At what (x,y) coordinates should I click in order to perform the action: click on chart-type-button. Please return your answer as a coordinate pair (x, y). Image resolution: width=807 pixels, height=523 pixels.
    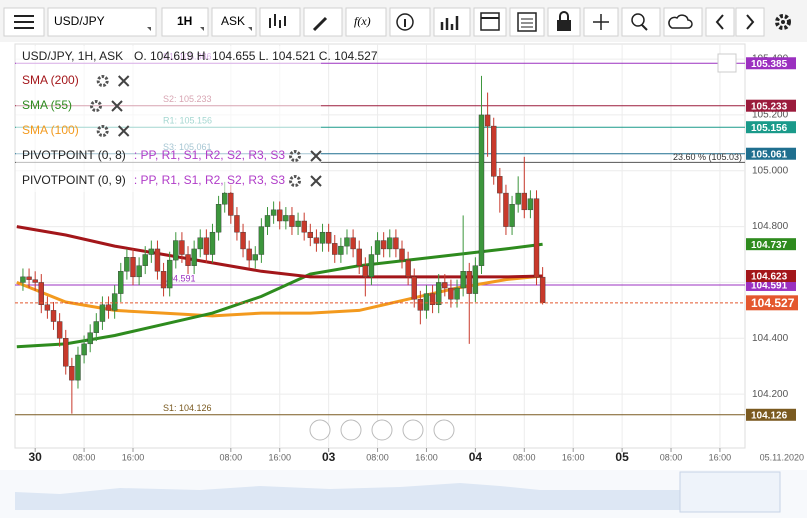
    Looking at the image, I should click on (280, 22).